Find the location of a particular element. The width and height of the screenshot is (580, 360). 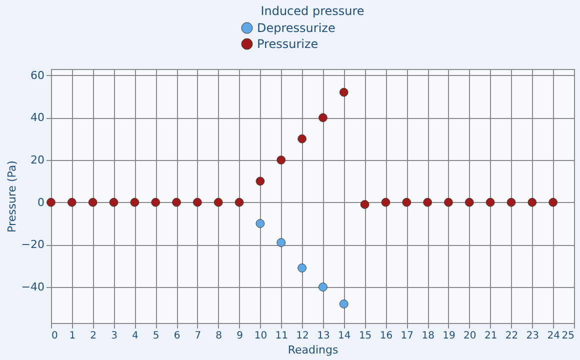

x-tick-label: 21 is located at coordinates (491, 336).